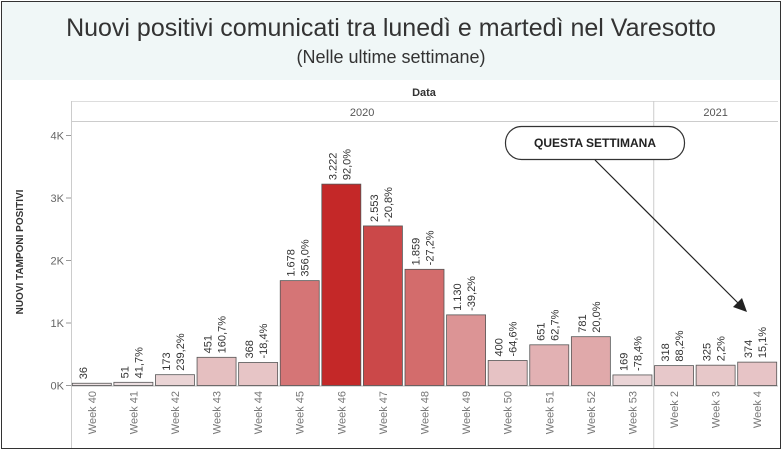 The width and height of the screenshot is (784, 452). Describe the element at coordinates (717, 409) in the screenshot. I see `x-tick-label: Week 3` at that location.